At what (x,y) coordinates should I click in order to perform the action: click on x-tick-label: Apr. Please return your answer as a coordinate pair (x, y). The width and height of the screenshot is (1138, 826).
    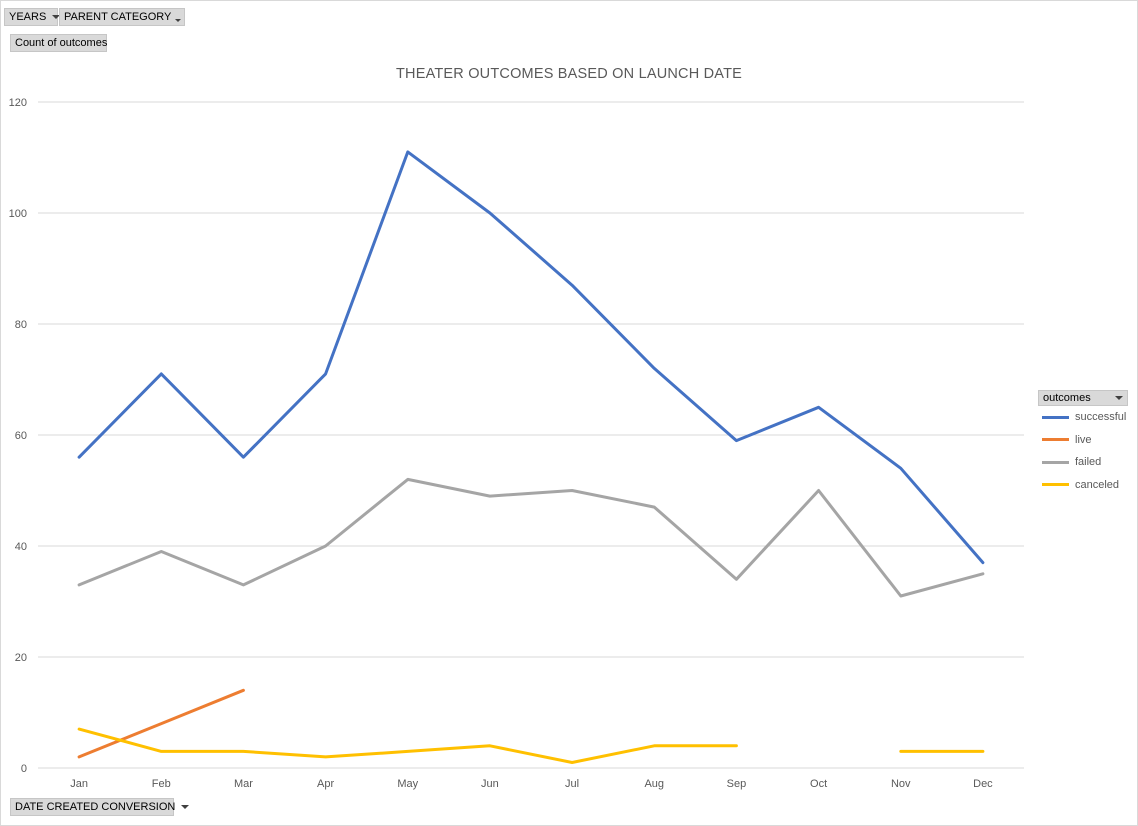
    Looking at the image, I should click on (325, 784).